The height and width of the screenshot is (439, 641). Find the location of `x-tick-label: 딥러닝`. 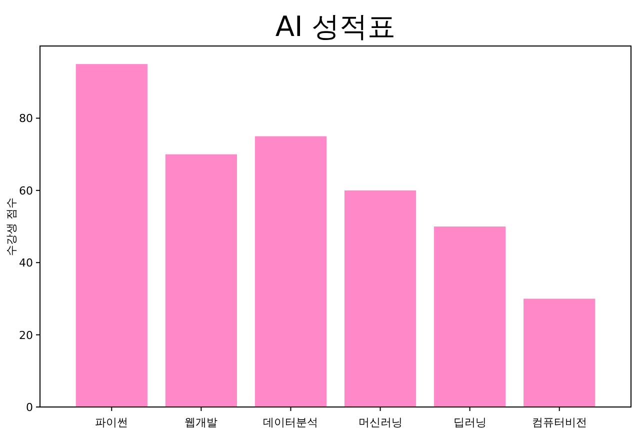

x-tick-label: 딥러닝 is located at coordinates (469, 422).